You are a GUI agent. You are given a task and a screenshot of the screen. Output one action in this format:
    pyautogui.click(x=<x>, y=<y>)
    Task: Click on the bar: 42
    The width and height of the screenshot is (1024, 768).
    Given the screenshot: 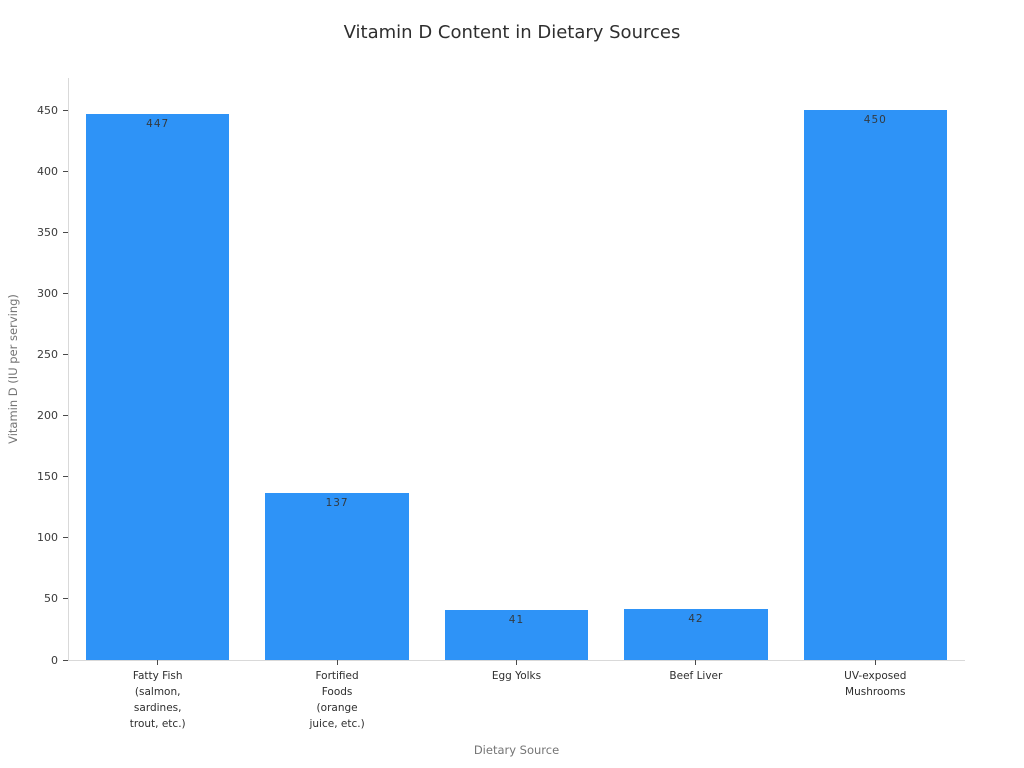 What is the action you would take?
    pyautogui.click(x=696, y=634)
    